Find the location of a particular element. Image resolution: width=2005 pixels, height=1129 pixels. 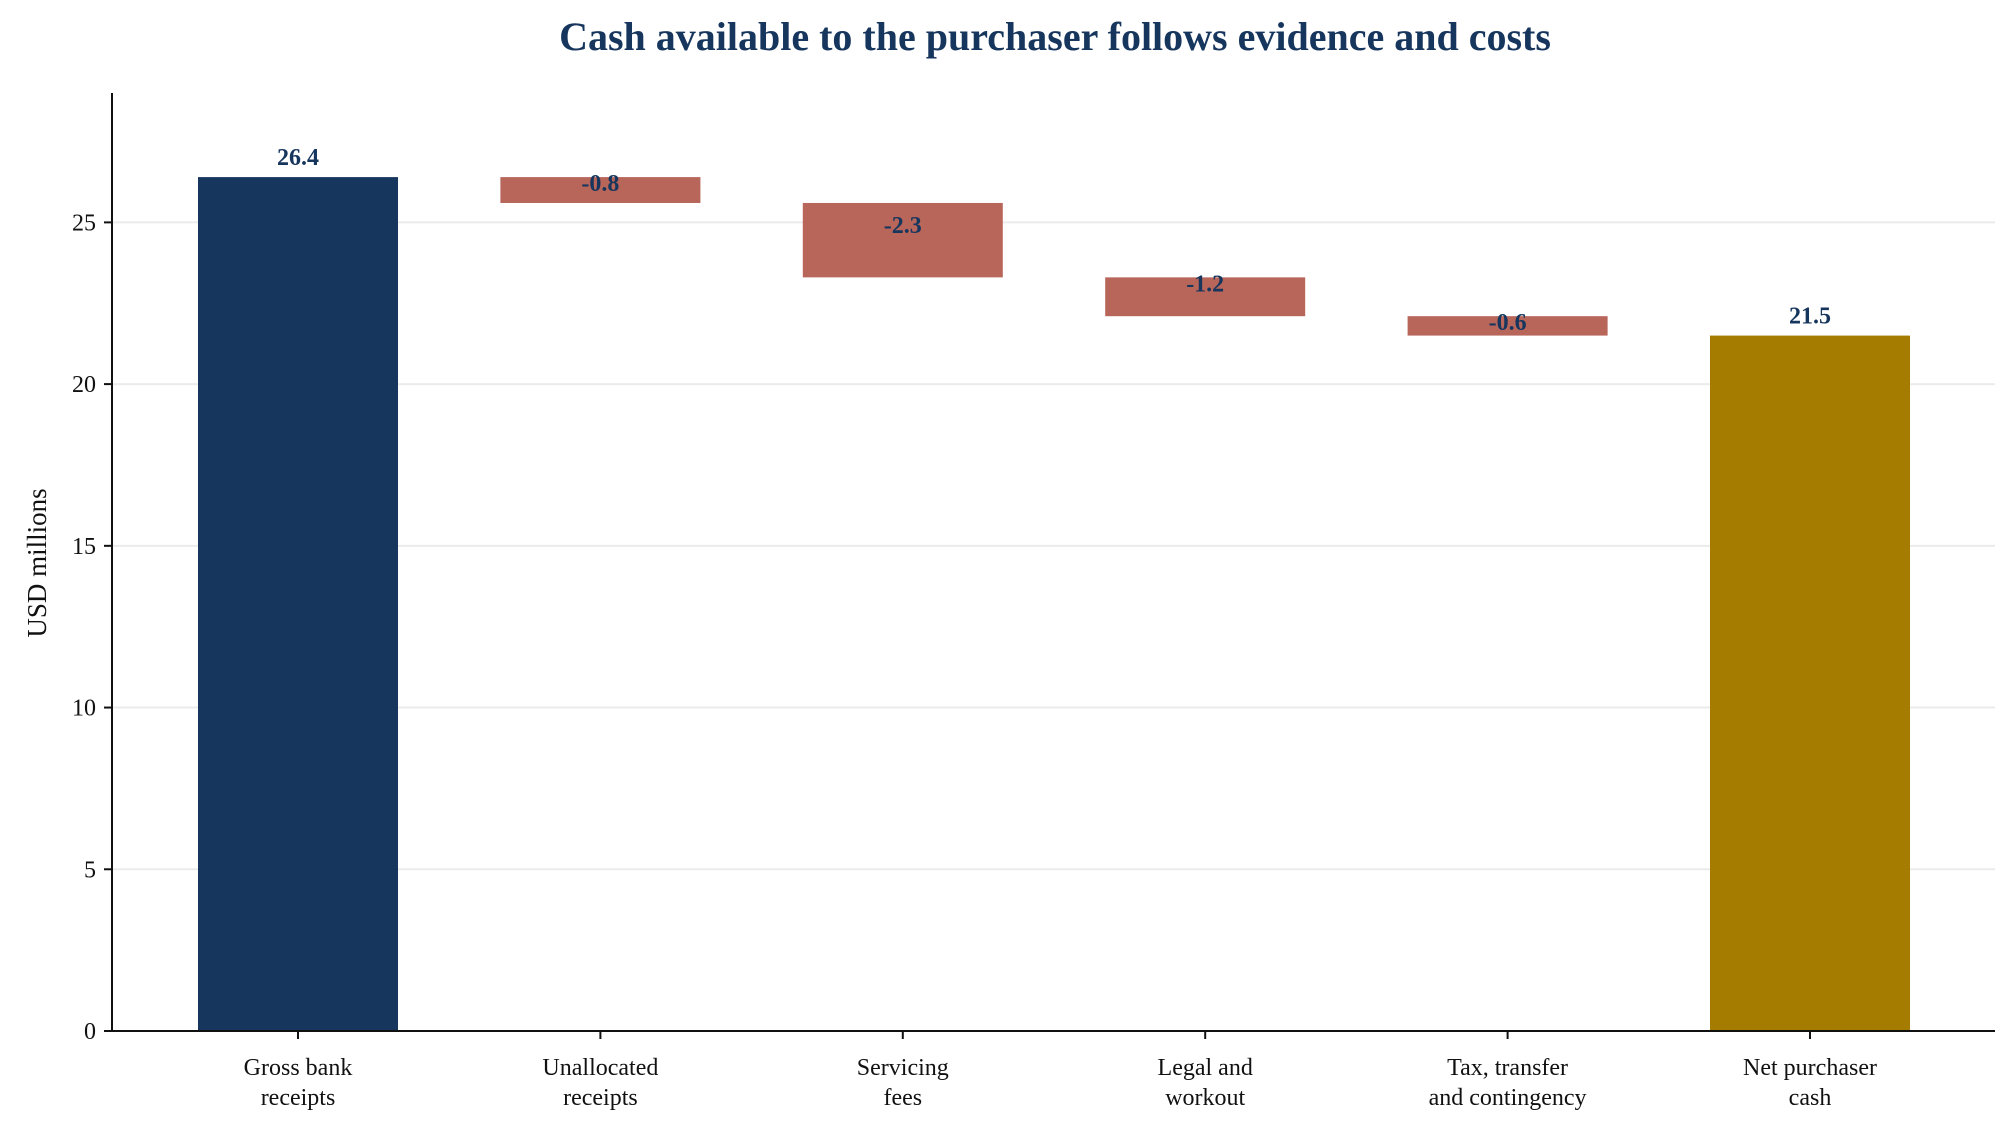

x-tick-label: Unallocated is located at coordinates (600, 1068).